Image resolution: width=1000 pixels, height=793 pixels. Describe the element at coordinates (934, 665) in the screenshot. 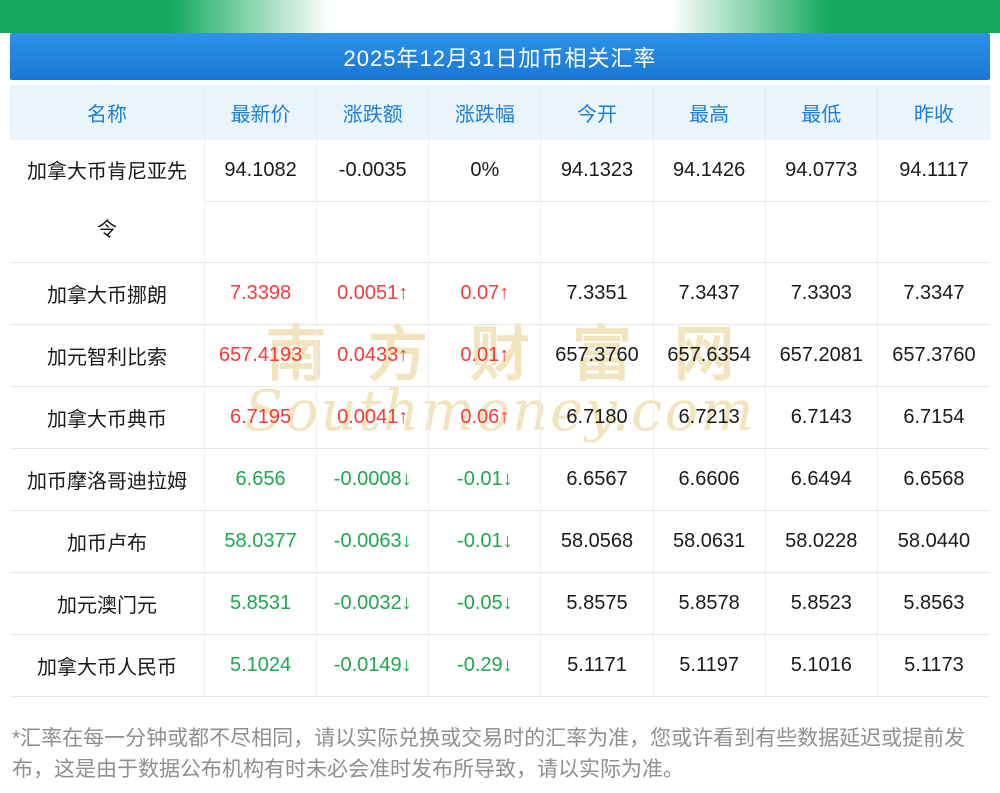

I see `prev-close-price: 5.1173` at that location.